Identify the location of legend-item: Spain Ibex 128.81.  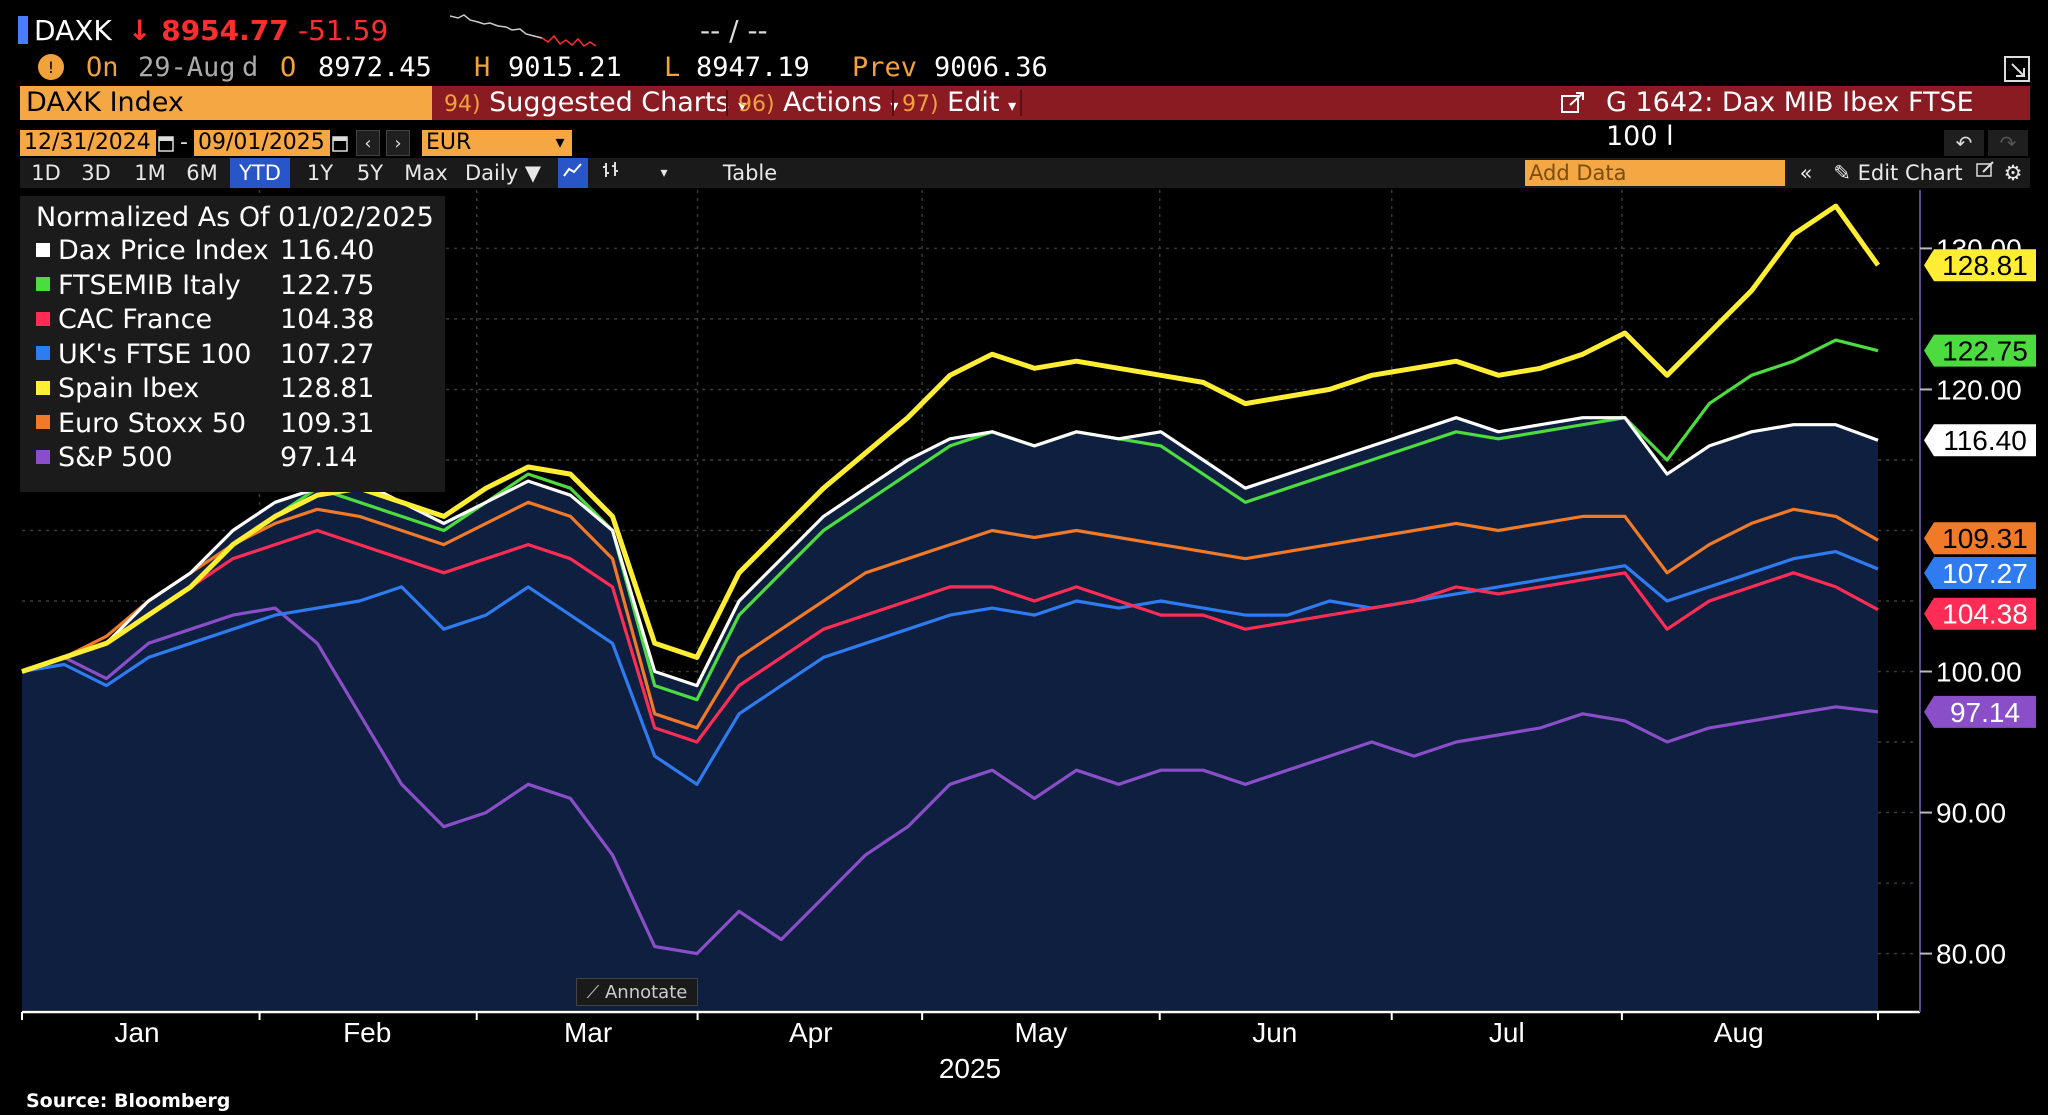
(205, 389).